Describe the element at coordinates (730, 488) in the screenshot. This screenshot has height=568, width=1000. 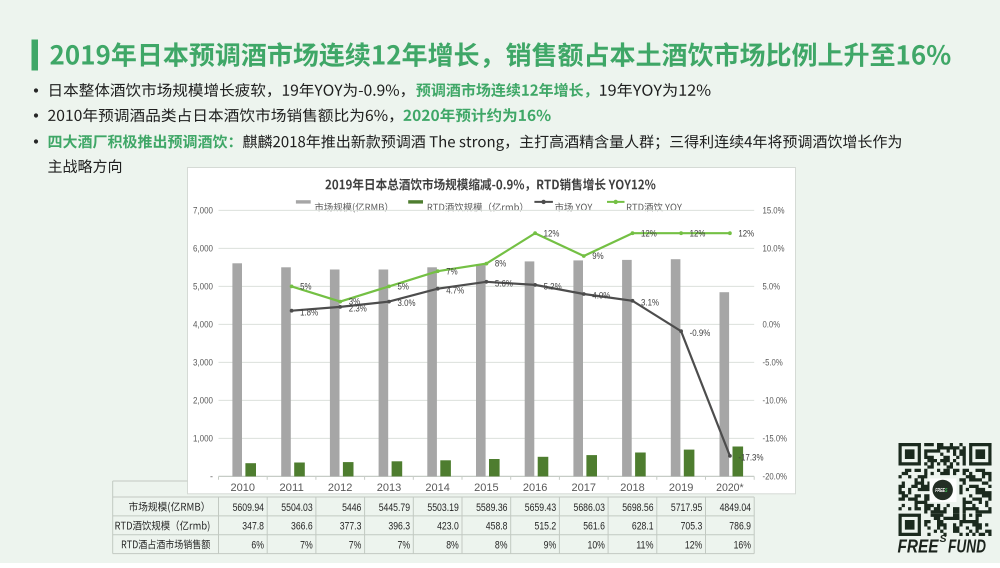
I see `svg-text: 2020*` at that location.